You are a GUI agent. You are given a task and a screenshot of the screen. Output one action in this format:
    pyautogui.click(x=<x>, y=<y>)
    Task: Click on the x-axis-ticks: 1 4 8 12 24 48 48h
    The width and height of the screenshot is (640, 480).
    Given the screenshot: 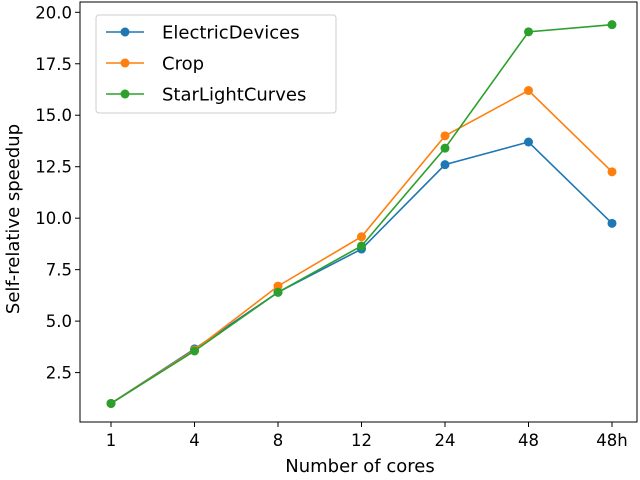 What is the action you would take?
    pyautogui.click(x=367, y=436)
    